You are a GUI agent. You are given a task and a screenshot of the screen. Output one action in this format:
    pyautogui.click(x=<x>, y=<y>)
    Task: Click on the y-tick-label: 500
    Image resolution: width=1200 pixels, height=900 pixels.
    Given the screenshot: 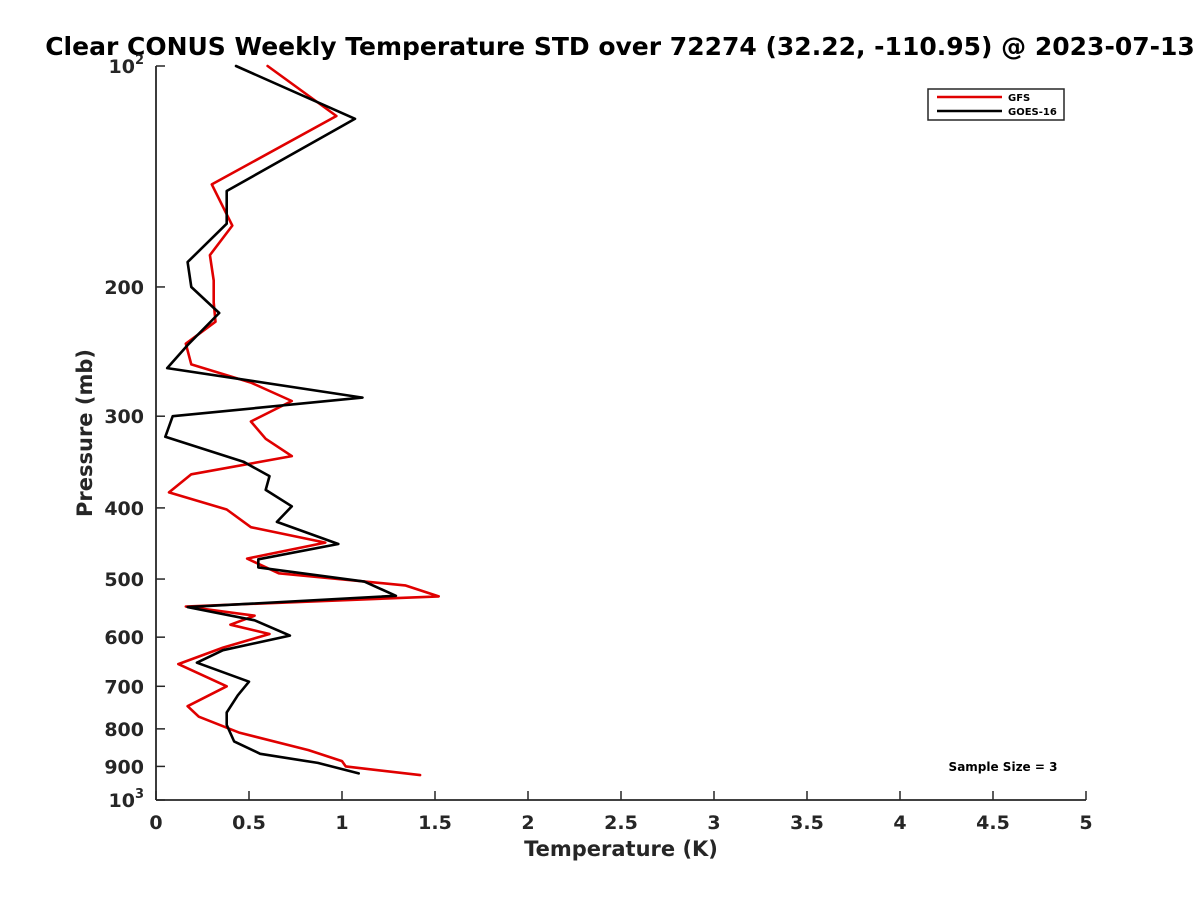 What is the action you would take?
    pyautogui.click(x=124, y=580)
    